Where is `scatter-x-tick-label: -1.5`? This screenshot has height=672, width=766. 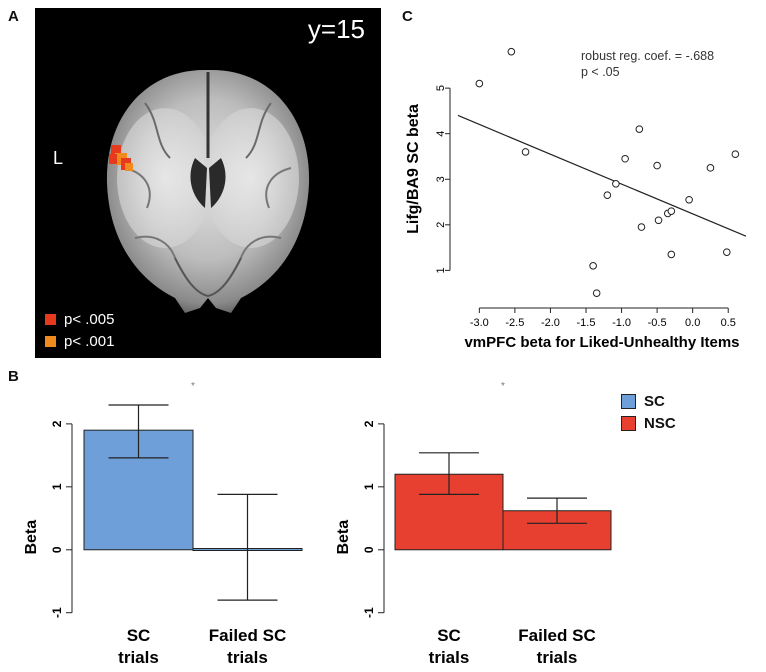
scatter-x-tick-label: -1.5 is located at coordinates (586, 323).